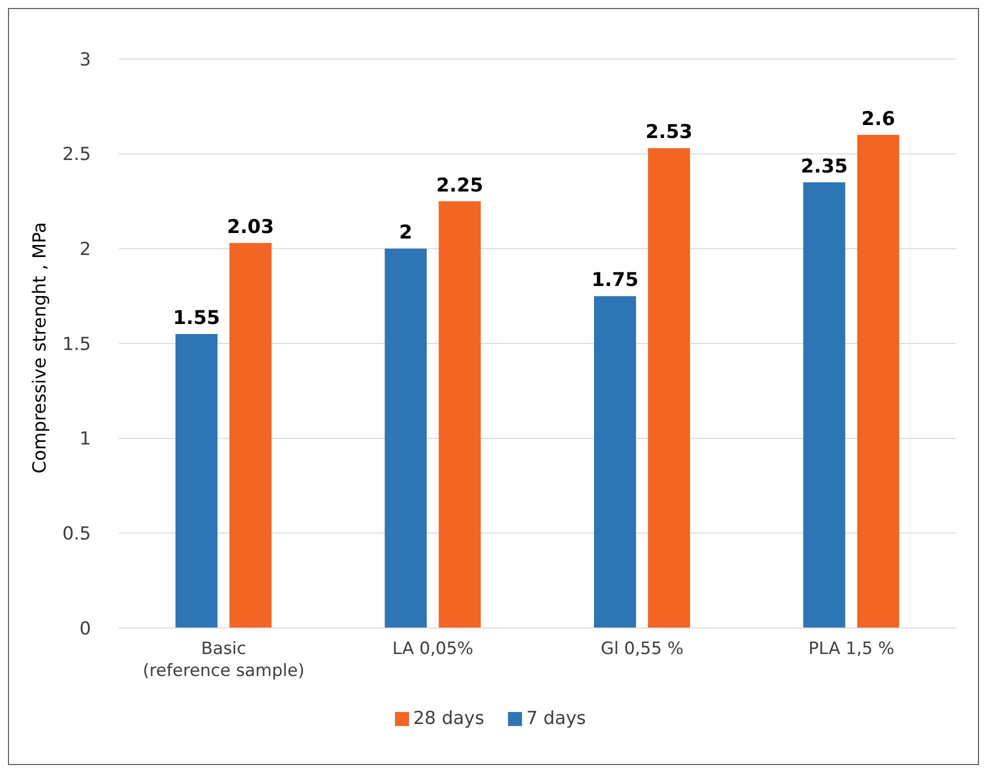 The image size is (987, 773). What do you see at coordinates (196, 318) in the screenshot?
I see `data-label: 1.55` at bounding box center [196, 318].